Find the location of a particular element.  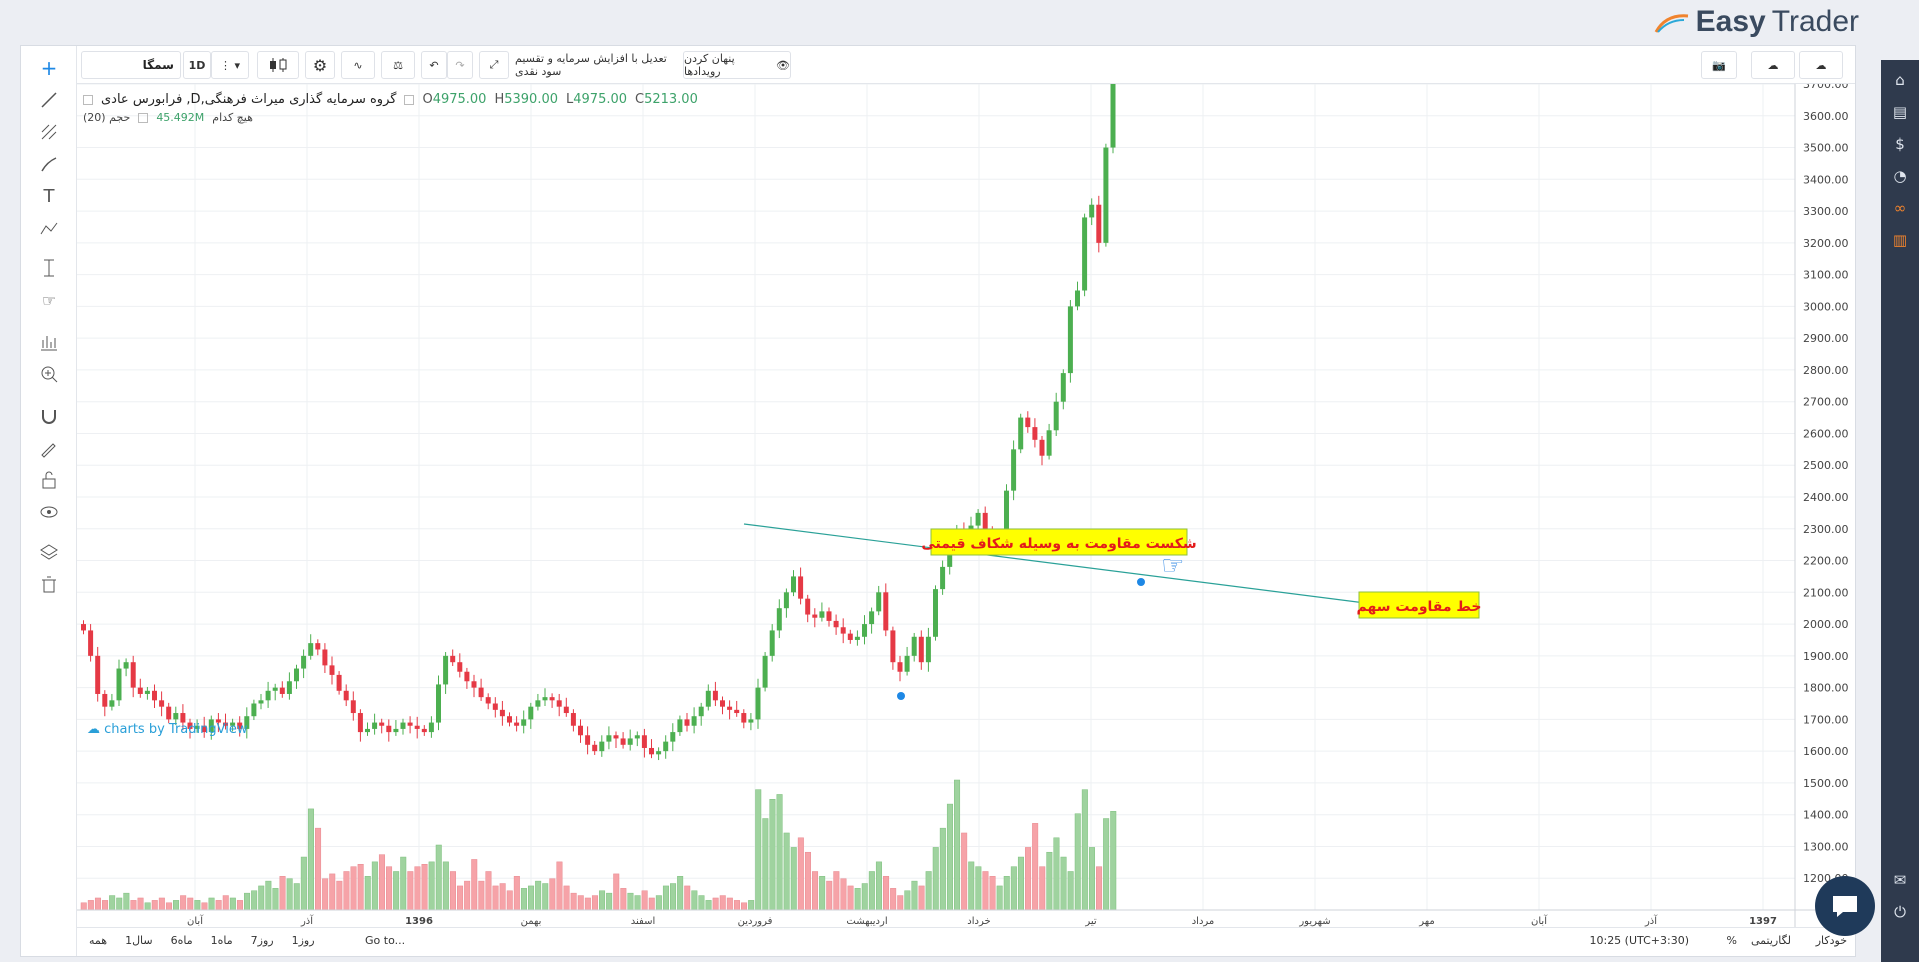

range-button: 1سال is located at coordinates (139, 940).